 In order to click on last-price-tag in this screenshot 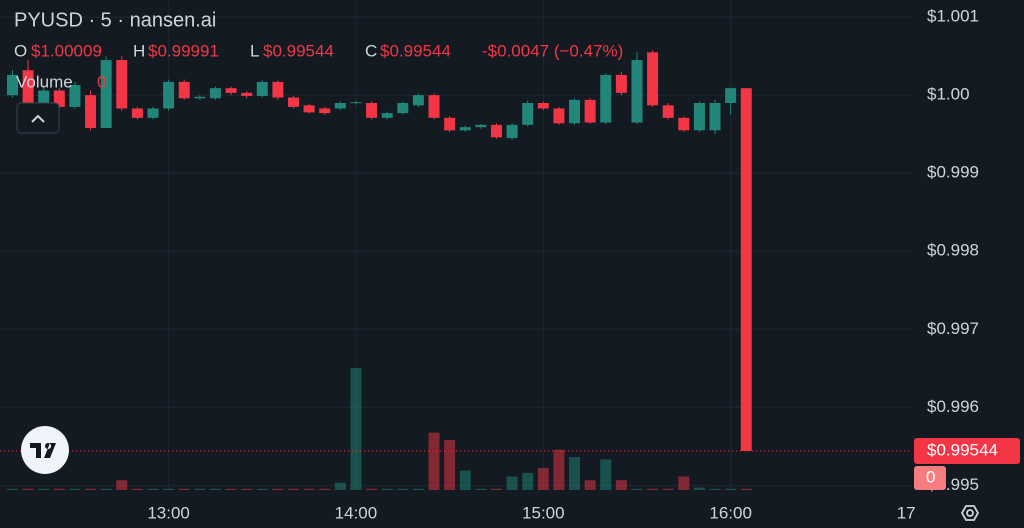, I will do `click(967, 450)`.